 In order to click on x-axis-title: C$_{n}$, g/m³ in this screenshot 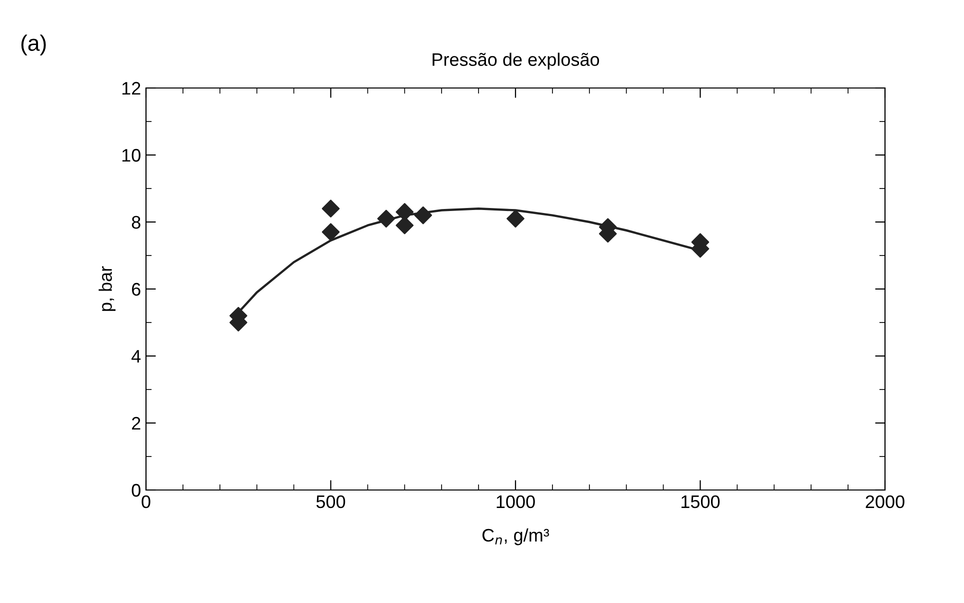, I will do `click(516, 537)`.